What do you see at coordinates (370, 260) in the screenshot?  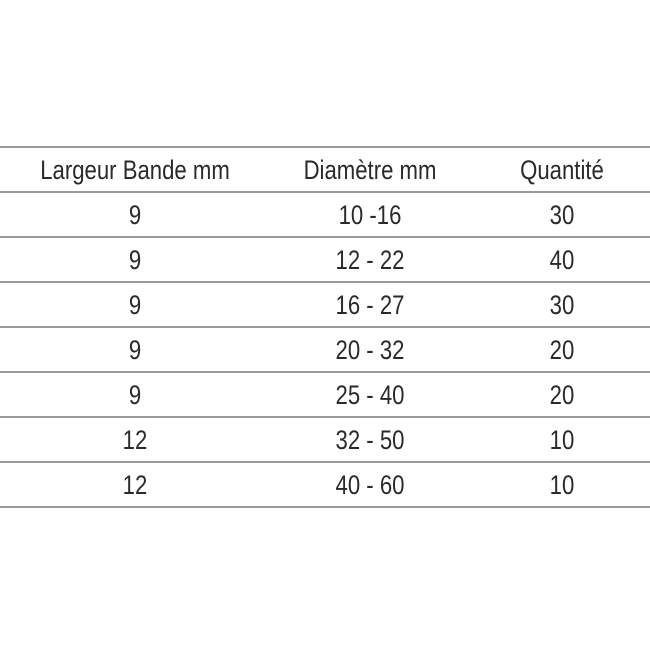 I see `cell-diametre: 12 - 22` at bounding box center [370, 260].